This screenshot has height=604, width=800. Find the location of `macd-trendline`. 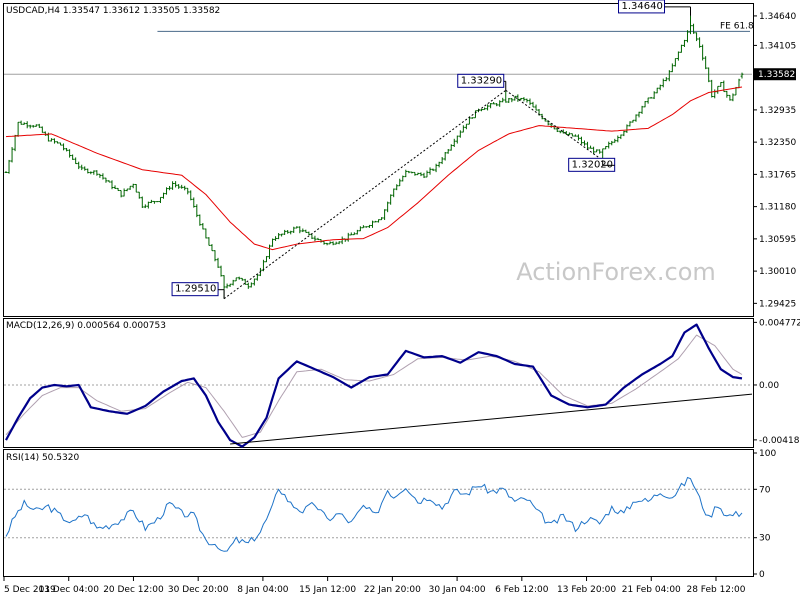

macd-trendline is located at coordinates (491, 419).